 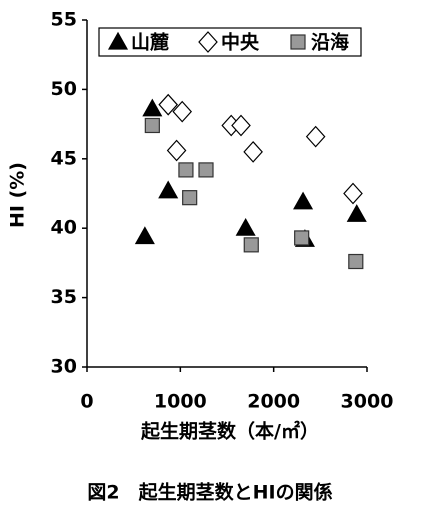 What do you see at coordinates (150, 43) in the screenshot?
I see `legend-label: 山麓` at bounding box center [150, 43].